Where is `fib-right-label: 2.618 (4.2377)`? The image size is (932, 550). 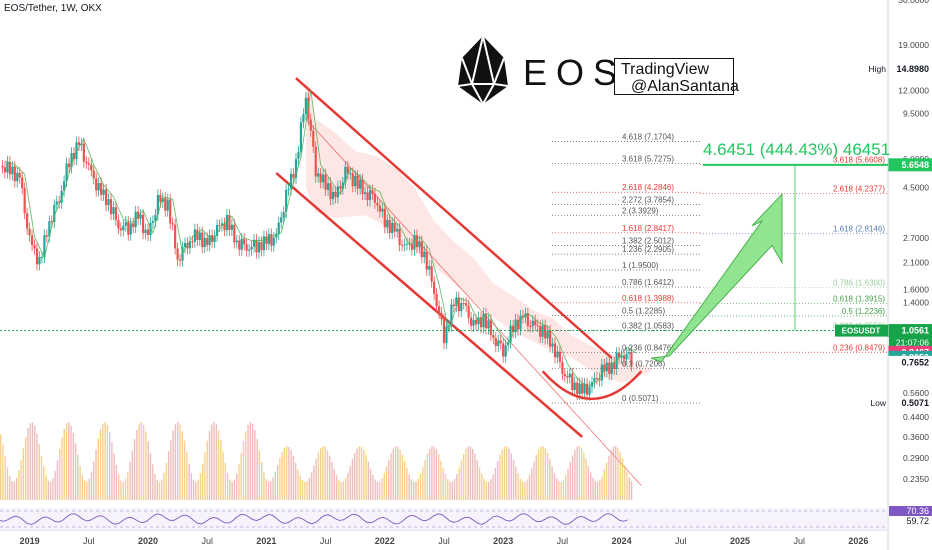 fib-right-label: 2.618 (4.2377) is located at coordinates (859, 188).